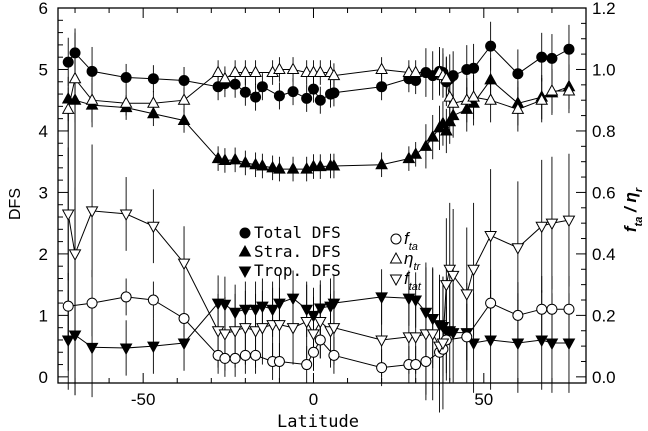 Image resolution: width=648 pixels, height=431 pixels. What do you see at coordinates (43, 315) in the screenshot?
I see `y-tick-label: 1` at bounding box center [43, 315].